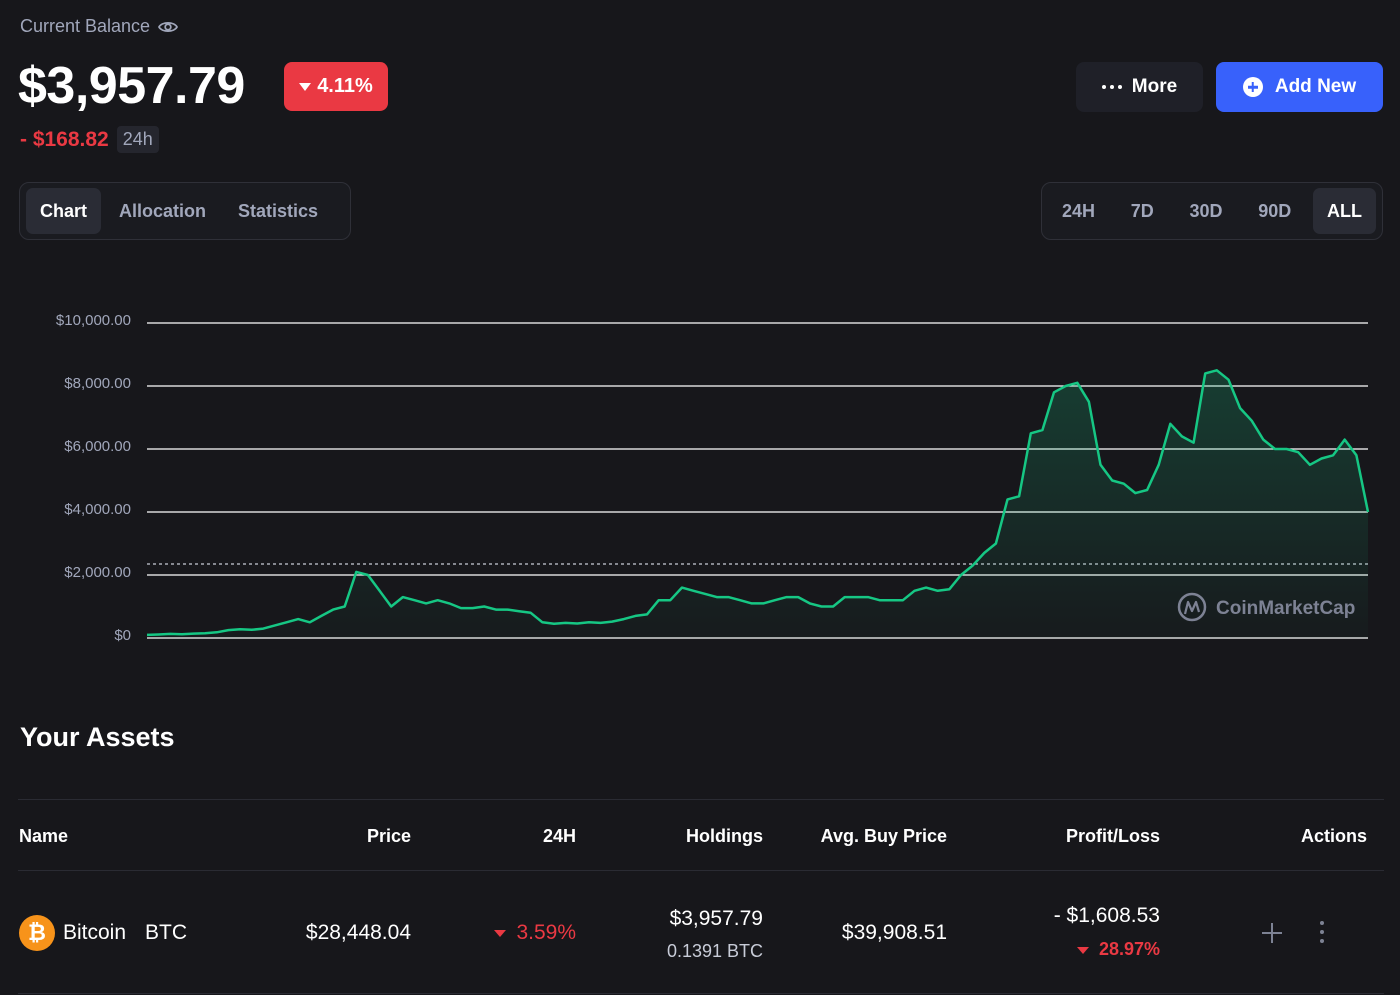 The image size is (1400, 995). I want to click on tab-statistics: Statistics, so click(278, 210).